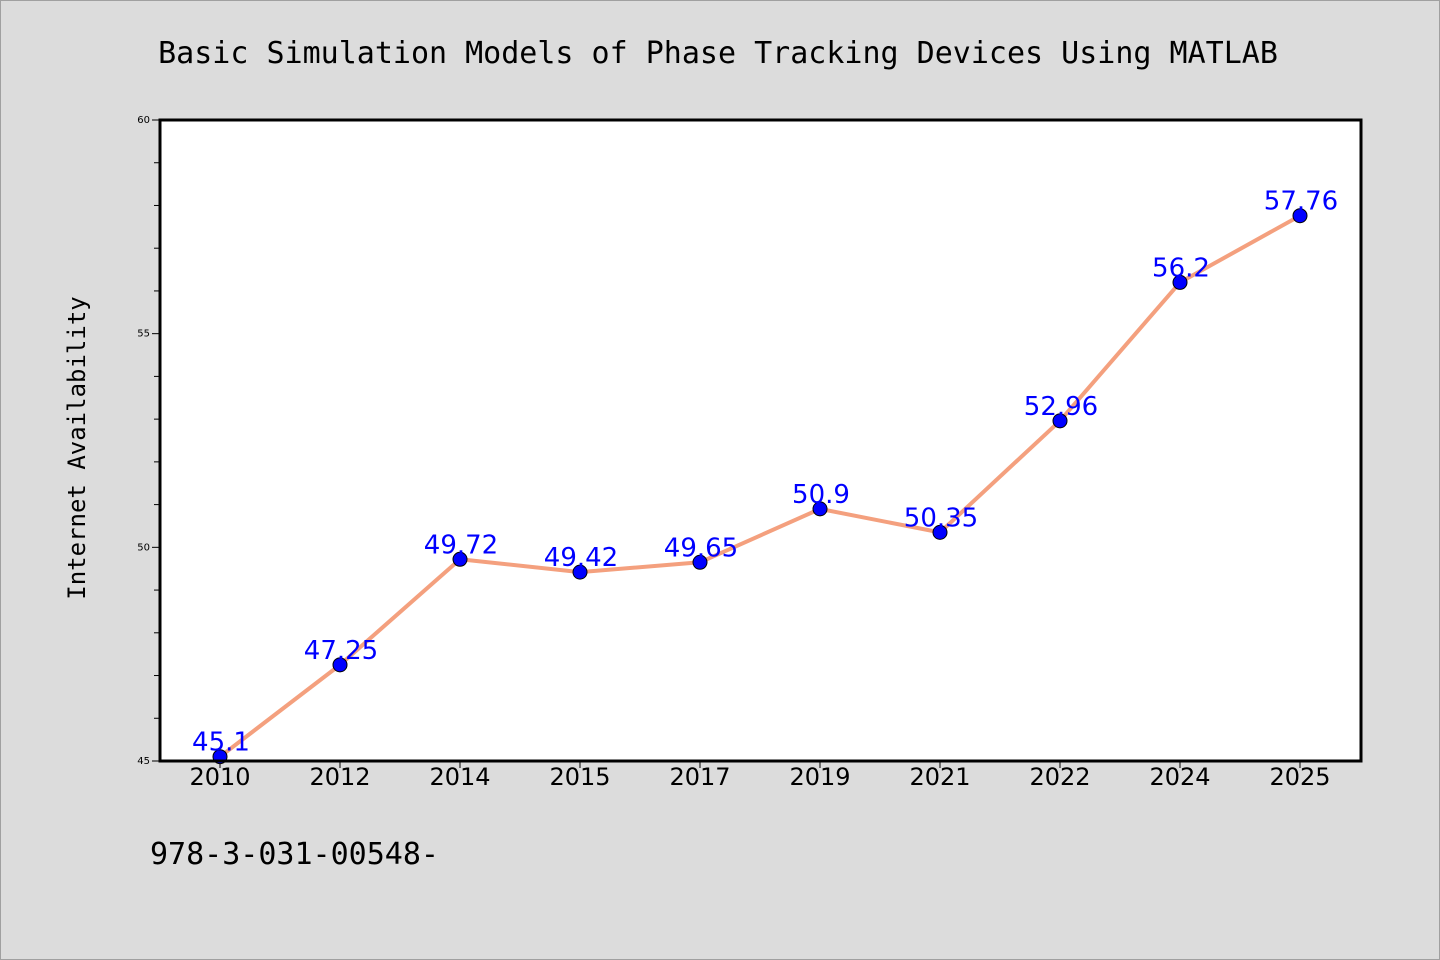 The height and width of the screenshot is (960, 1440). I want to click on x-tick-label: 2014, so click(459, 777).